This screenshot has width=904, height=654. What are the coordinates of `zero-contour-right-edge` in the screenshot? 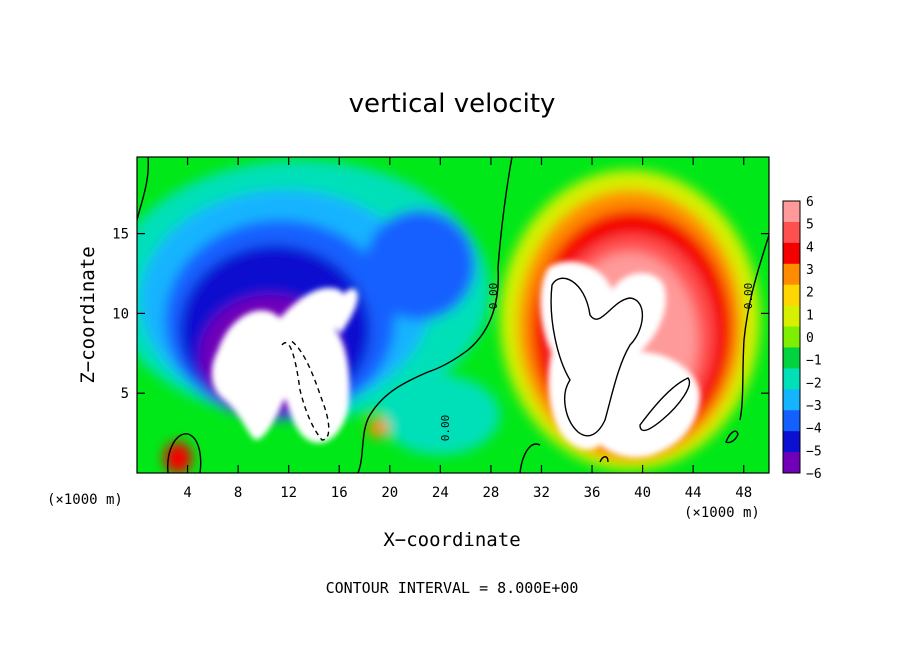 It's located at (754, 327).